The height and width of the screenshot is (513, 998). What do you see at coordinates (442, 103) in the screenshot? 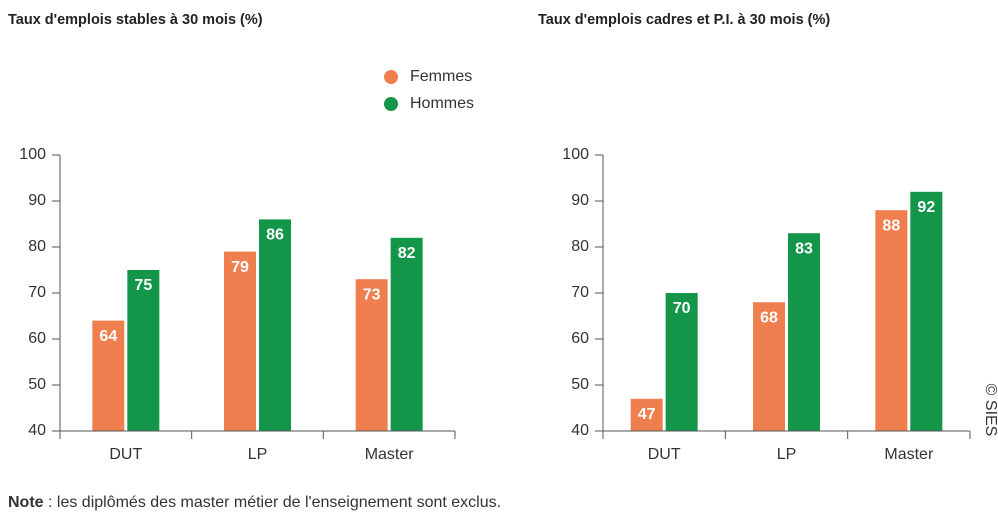
I see `legend-label: Hommes` at bounding box center [442, 103].